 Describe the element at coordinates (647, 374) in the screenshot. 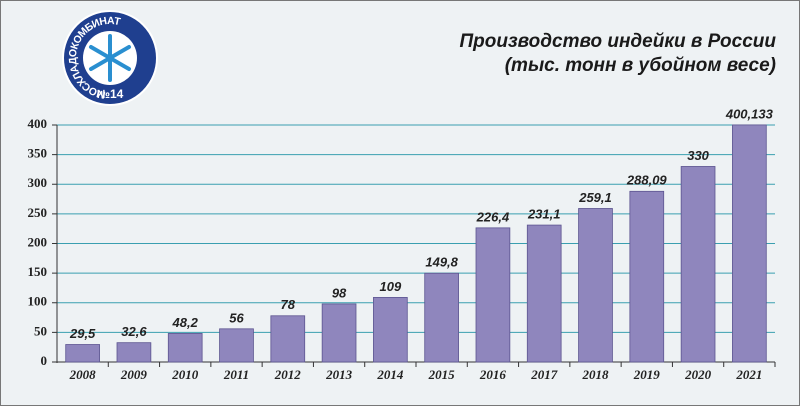

I see `x-tick-label: 2019` at that location.